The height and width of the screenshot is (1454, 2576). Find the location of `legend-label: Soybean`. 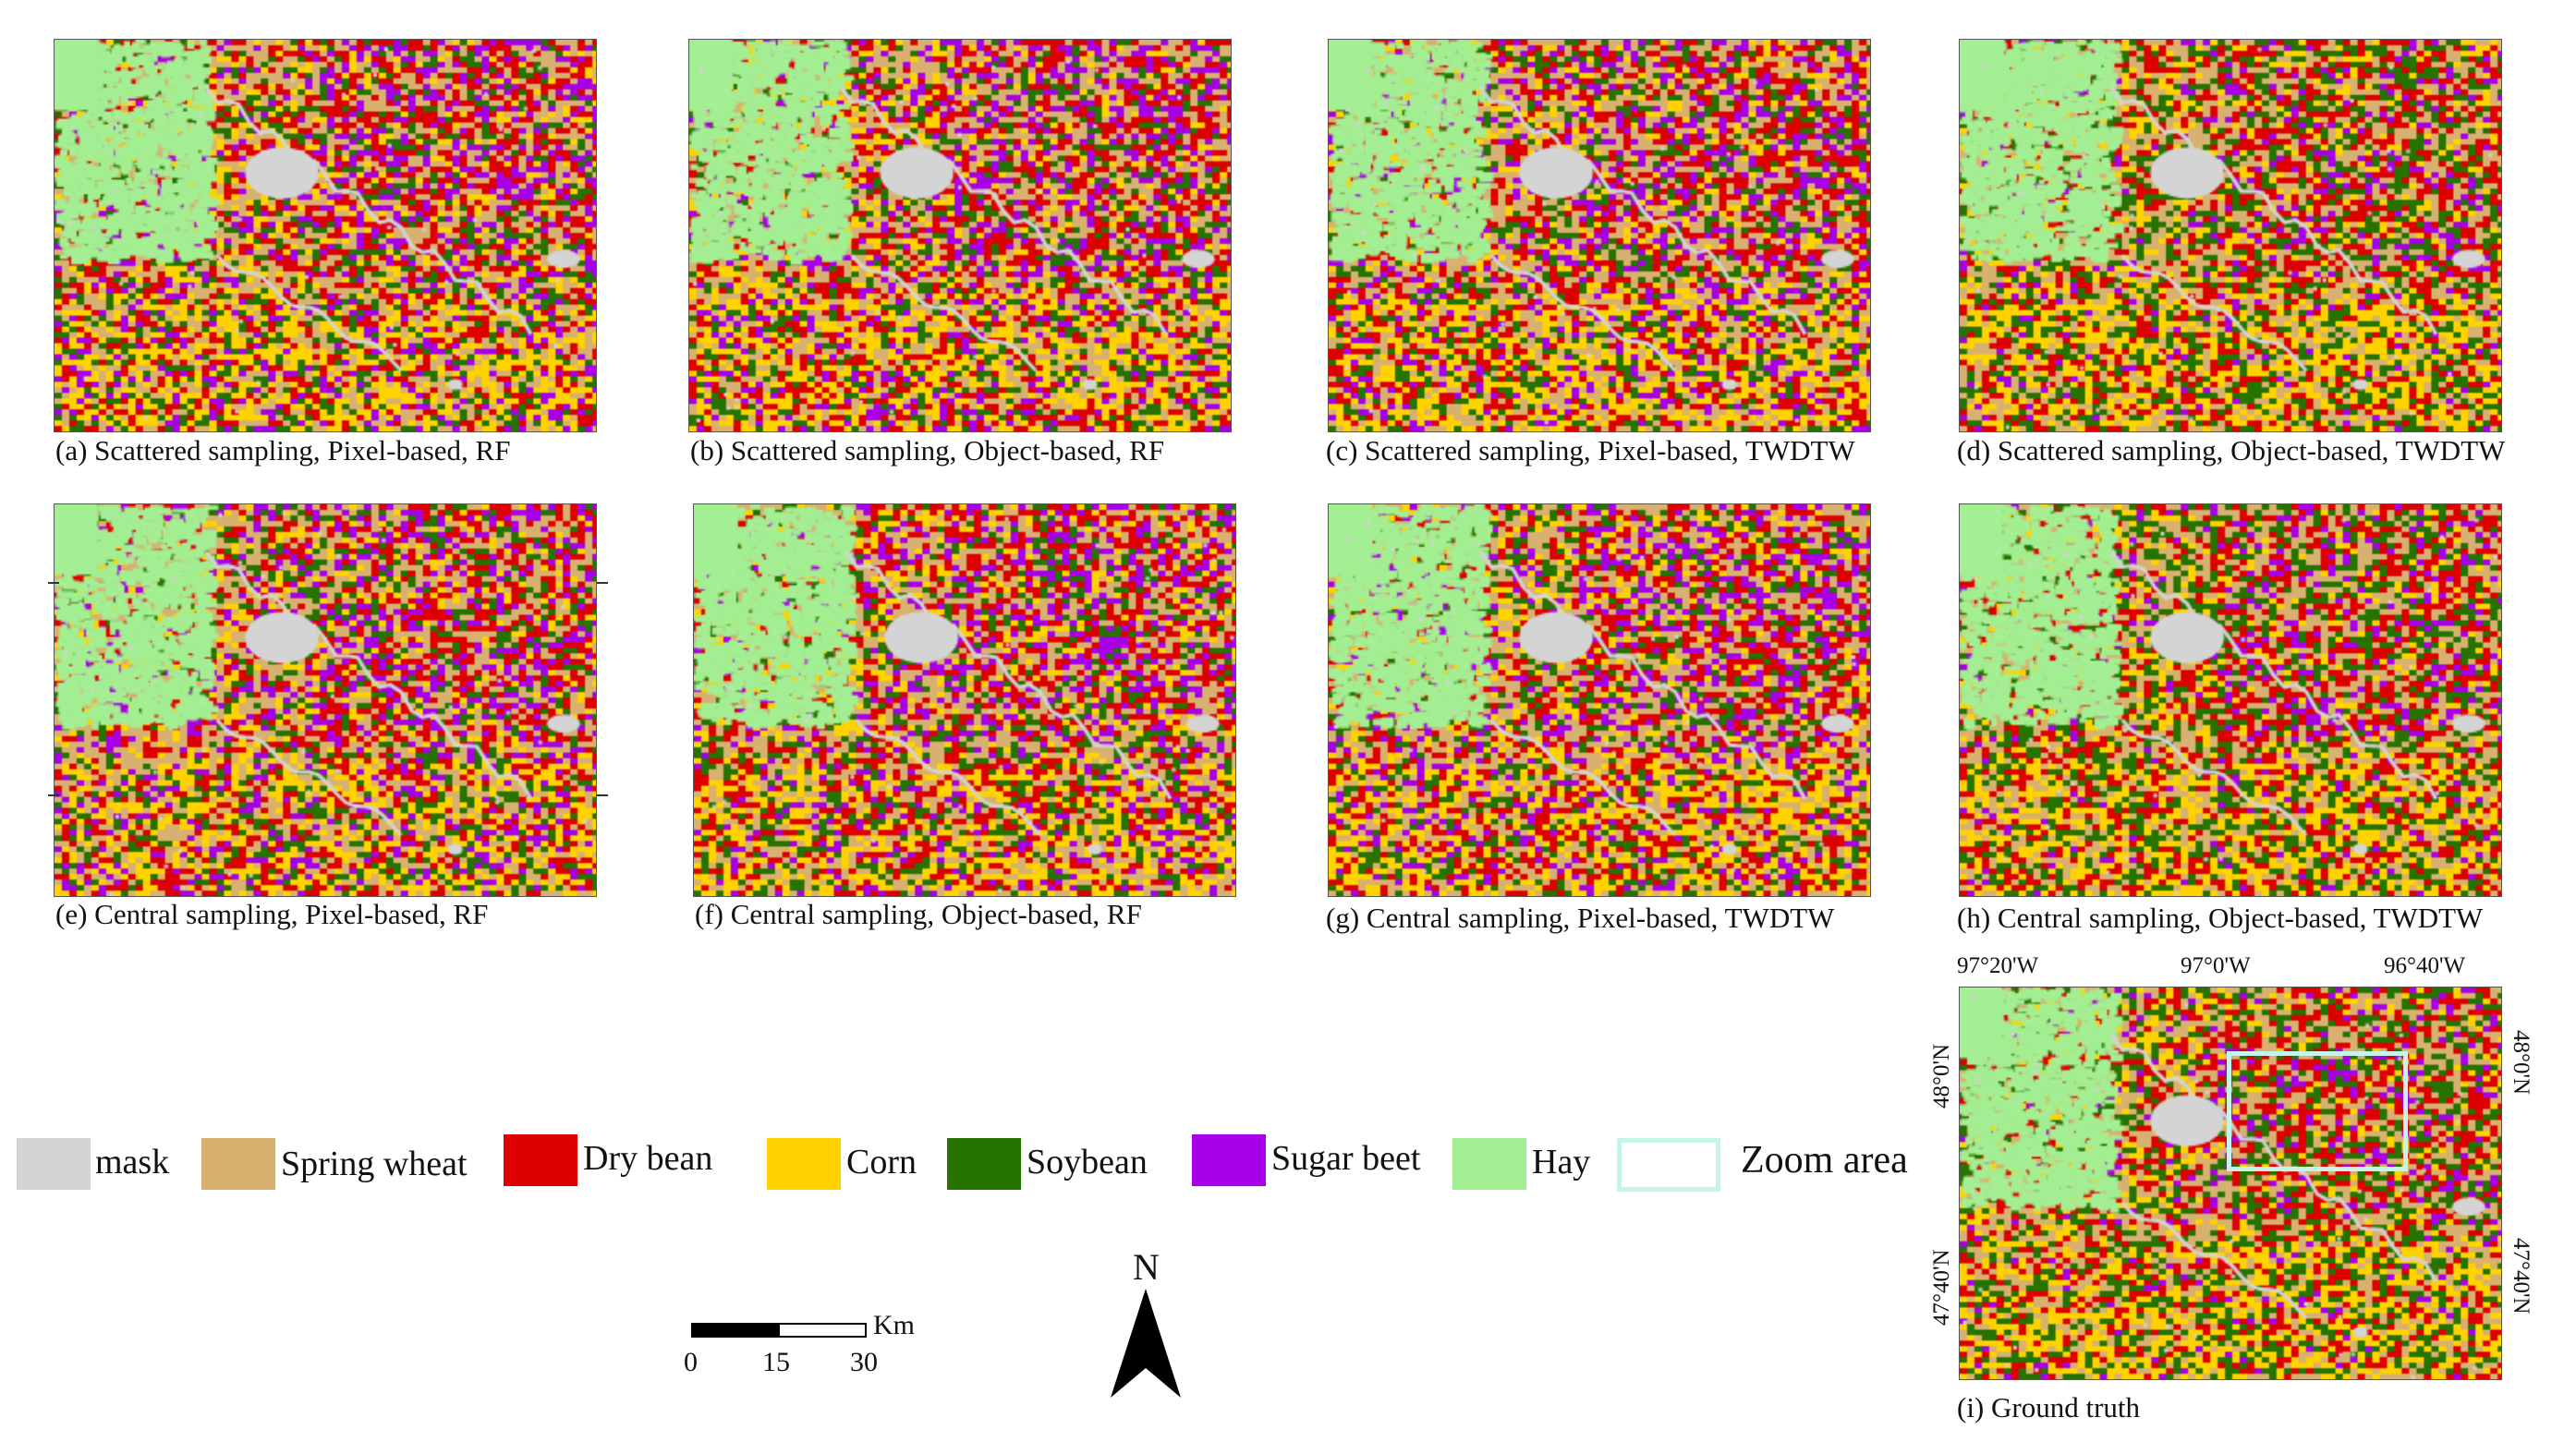

legend-label: Soybean is located at coordinates (1087, 1162).